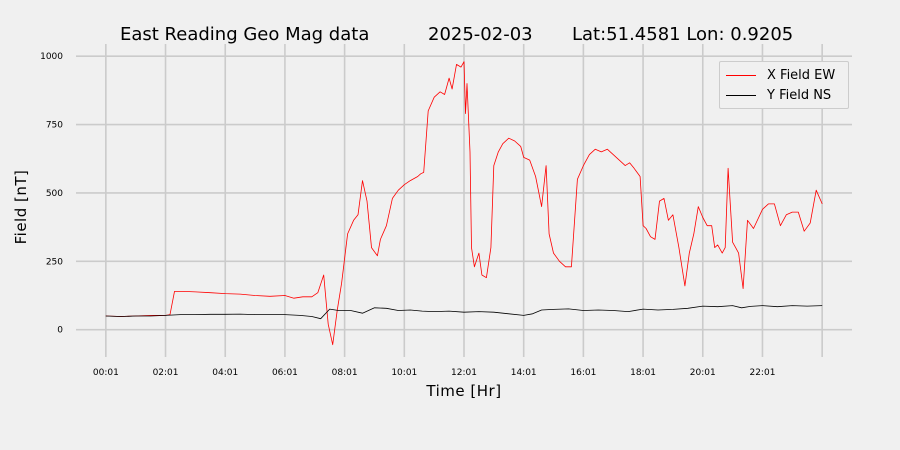 The width and height of the screenshot is (900, 450). I want to click on x-tick-label: 06:01, so click(285, 373).